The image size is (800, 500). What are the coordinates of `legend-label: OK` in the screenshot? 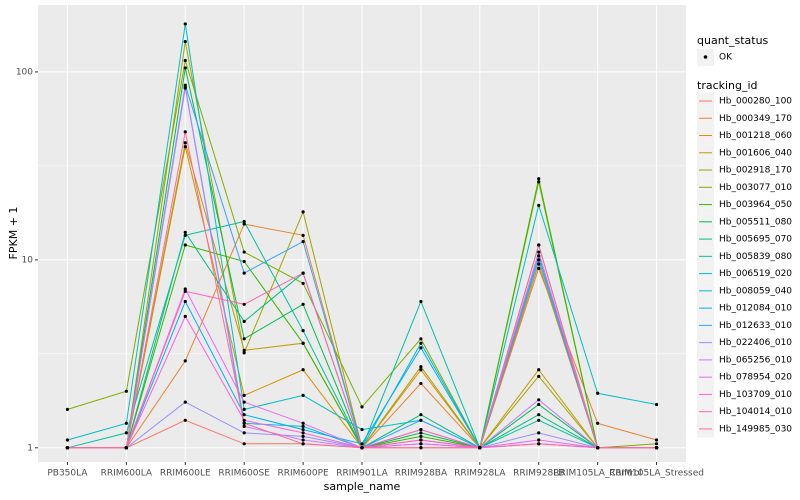 It's located at (726, 58).